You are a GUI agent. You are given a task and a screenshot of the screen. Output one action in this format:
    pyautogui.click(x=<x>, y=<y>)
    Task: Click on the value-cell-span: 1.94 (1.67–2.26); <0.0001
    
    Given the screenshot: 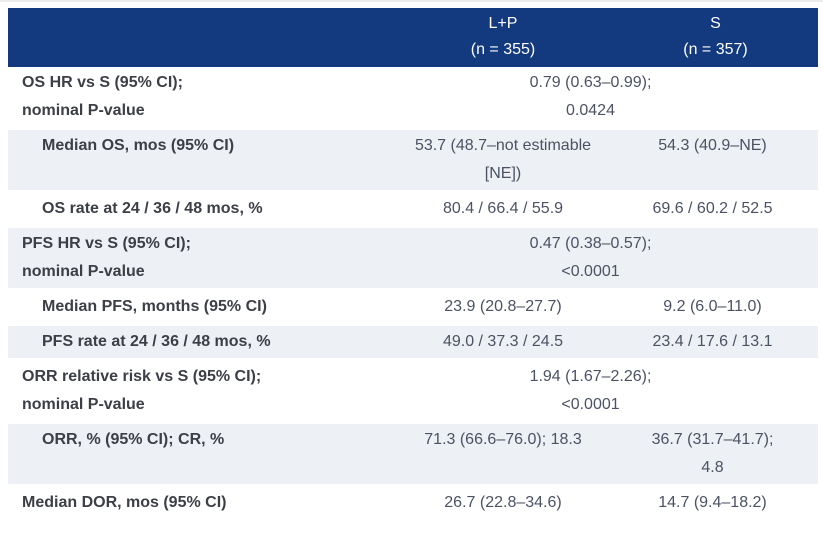 What is the action you would take?
    pyautogui.click(x=605, y=391)
    